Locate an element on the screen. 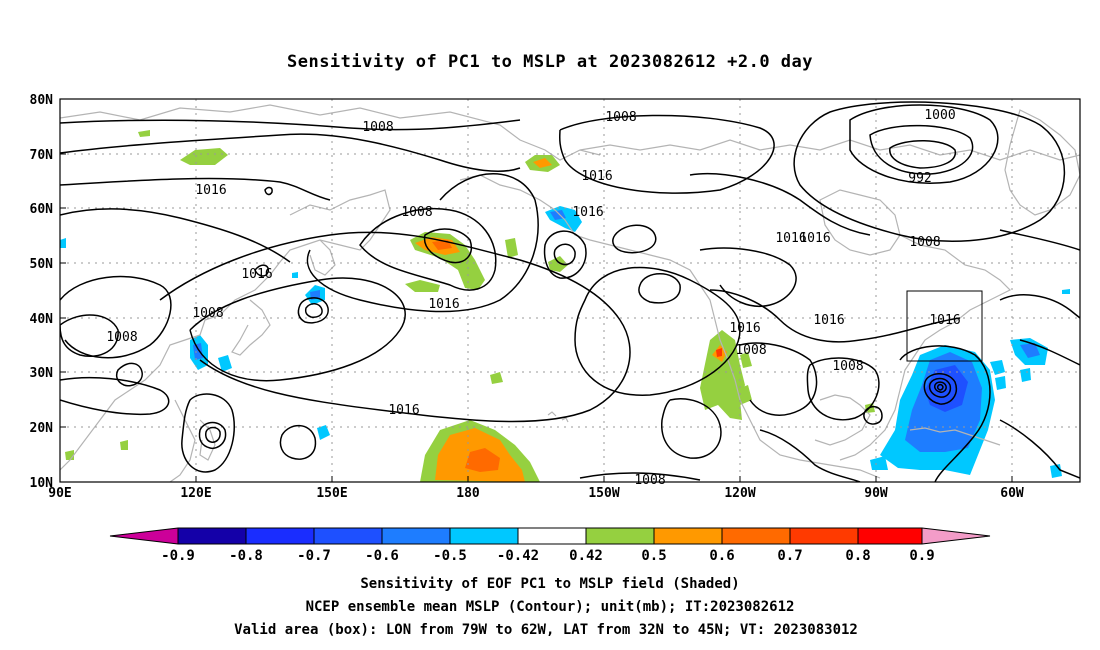 This screenshot has width=1100, height=650. lat-label: 20N is located at coordinates (42, 428).